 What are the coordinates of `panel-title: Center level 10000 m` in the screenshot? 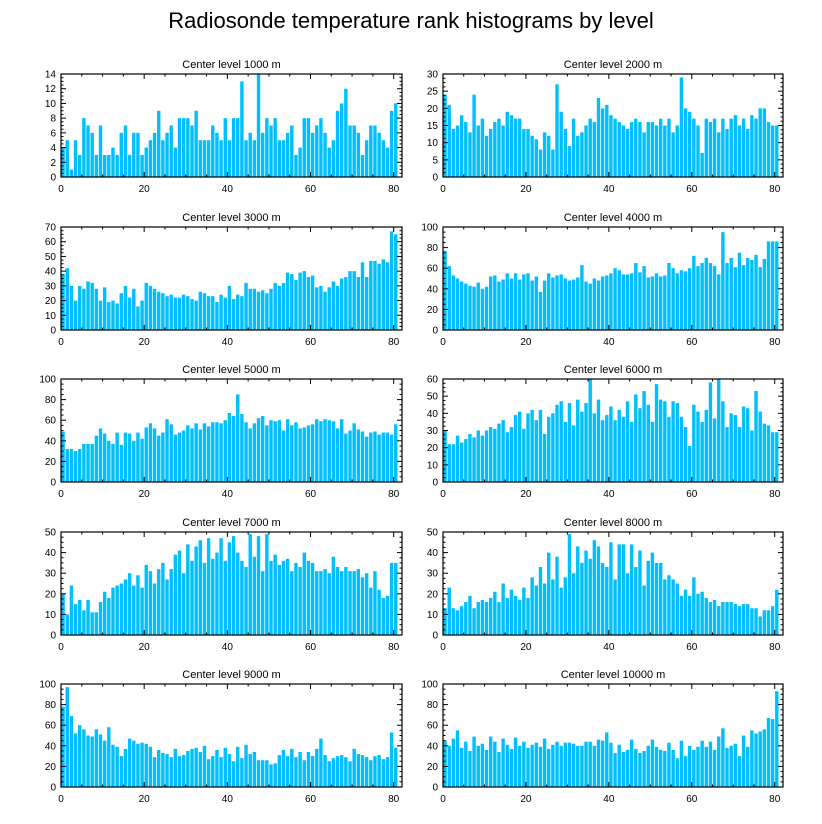 It's located at (613, 675).